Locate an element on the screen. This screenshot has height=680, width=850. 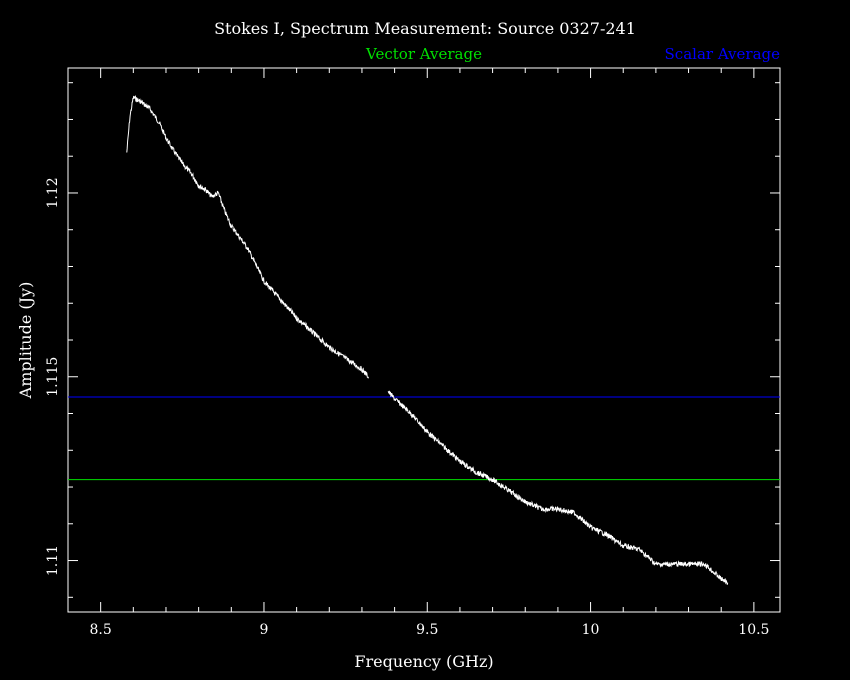
legend-scalar-average: Scalar Average is located at coordinates (723, 54).